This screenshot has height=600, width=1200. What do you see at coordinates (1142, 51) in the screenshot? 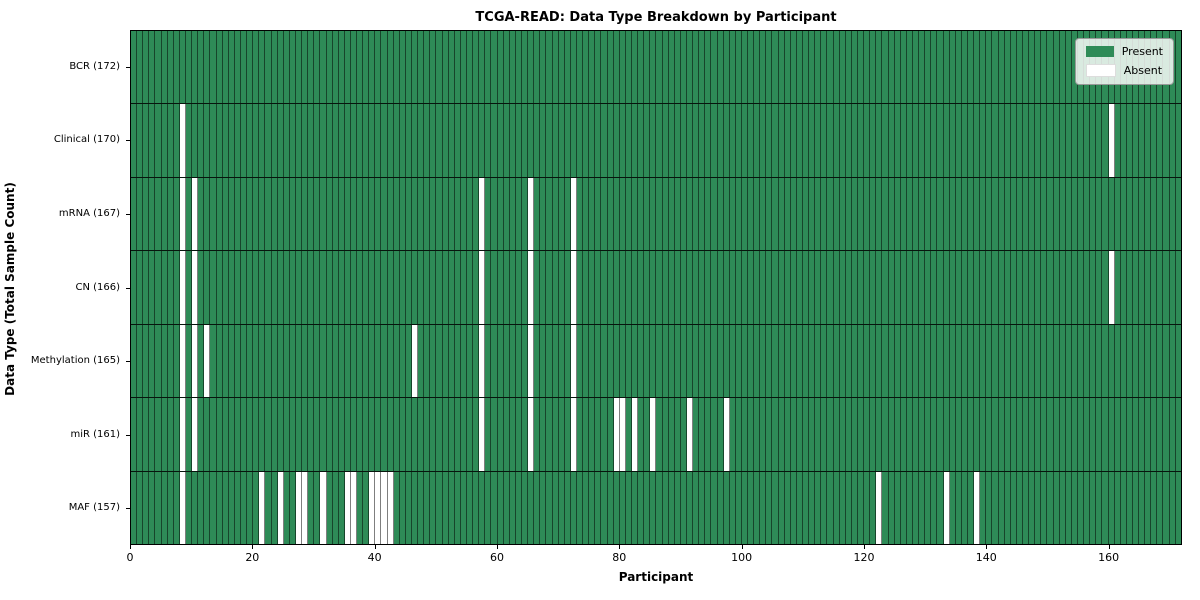
I see `legend-label: Present` at bounding box center [1142, 51].